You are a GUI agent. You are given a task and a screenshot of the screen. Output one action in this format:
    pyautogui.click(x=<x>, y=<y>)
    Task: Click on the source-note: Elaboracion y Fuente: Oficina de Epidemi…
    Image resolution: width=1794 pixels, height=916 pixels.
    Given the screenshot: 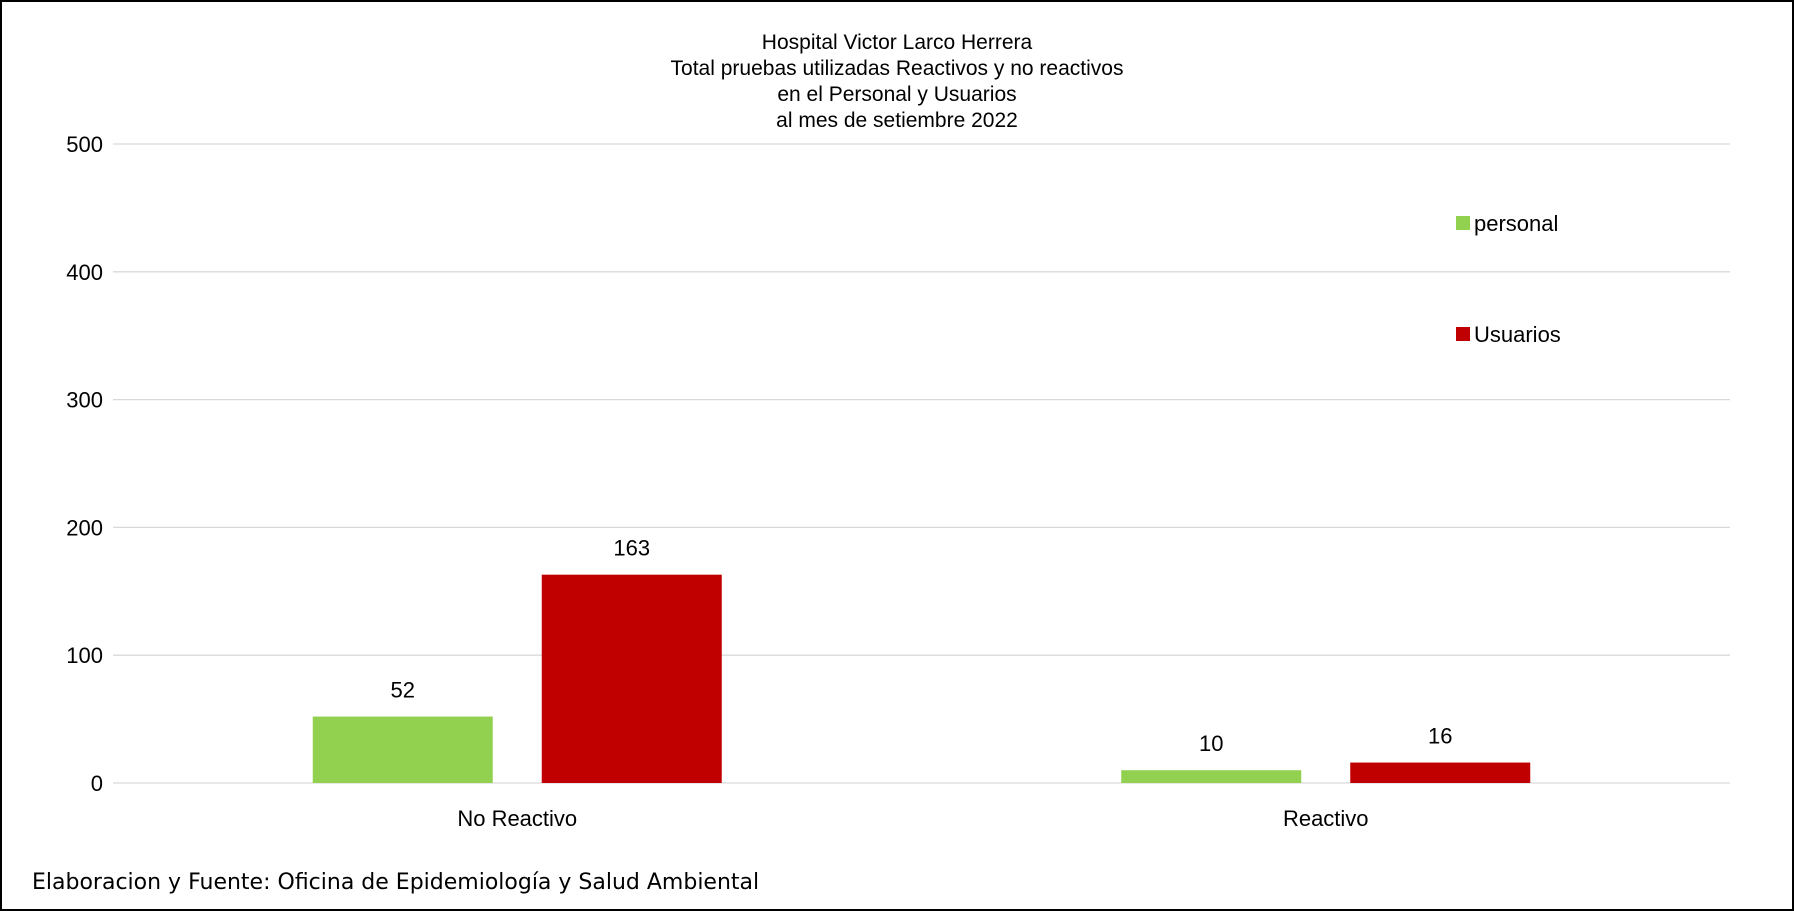 What is the action you would take?
    pyautogui.click(x=395, y=882)
    